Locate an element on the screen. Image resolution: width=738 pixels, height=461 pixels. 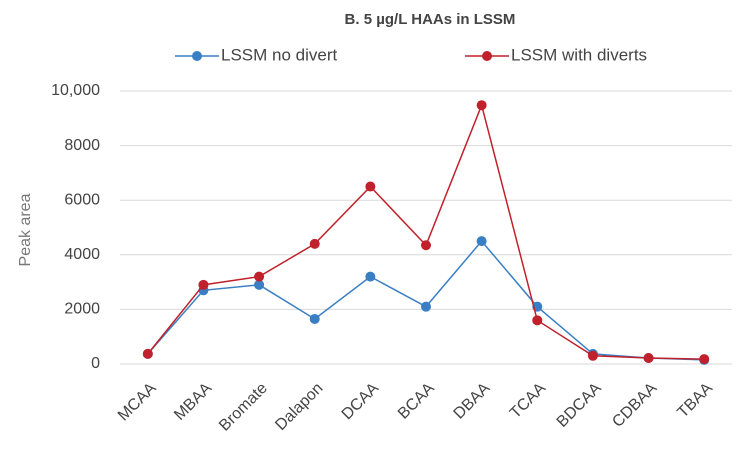
legend-label: LSSM with diverts is located at coordinates (579, 54).